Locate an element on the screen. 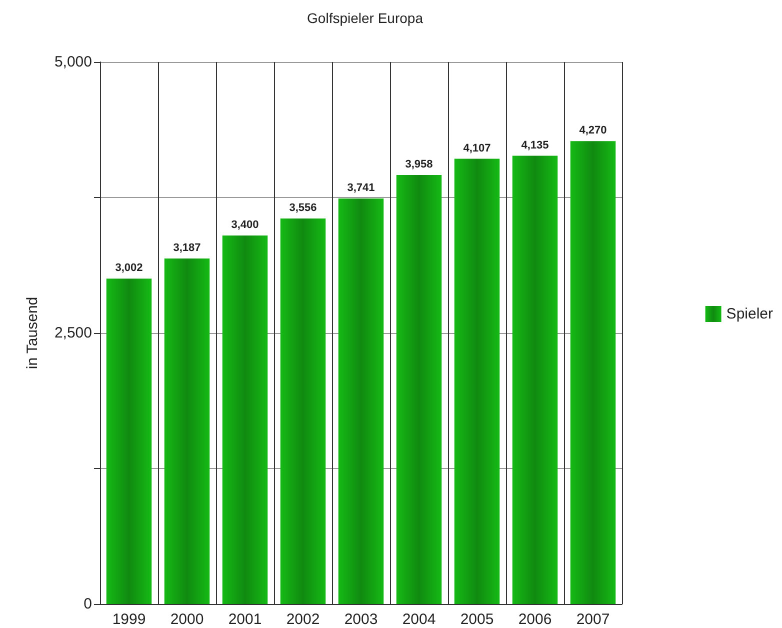 The height and width of the screenshot is (628, 782). chart-title: Golfspieler Europa is located at coordinates (365, 18).